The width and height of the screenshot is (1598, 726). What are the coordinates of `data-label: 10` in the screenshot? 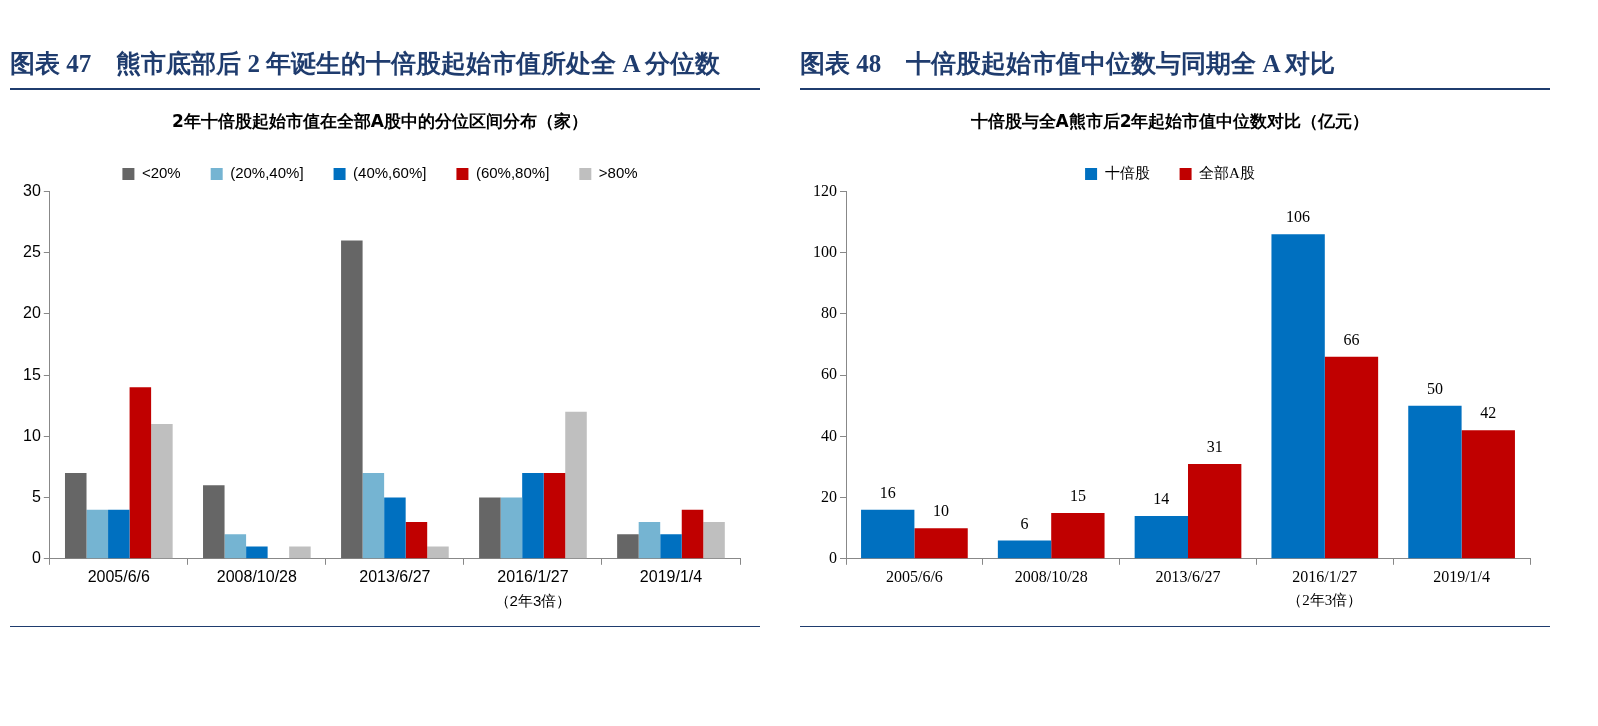 It's located at (941, 511).